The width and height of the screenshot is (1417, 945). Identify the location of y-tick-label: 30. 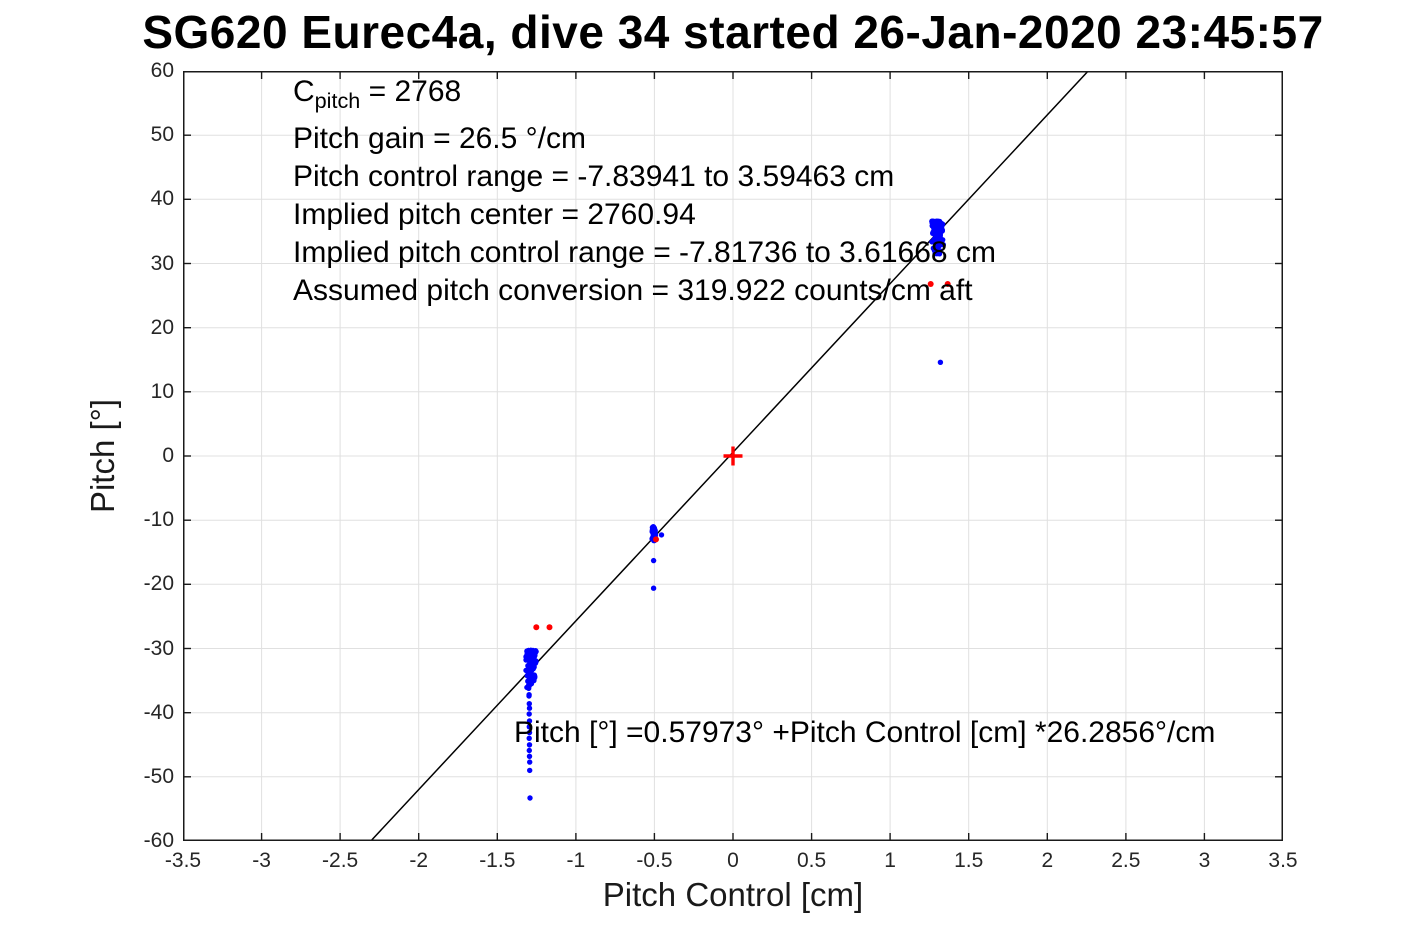
(162, 263).